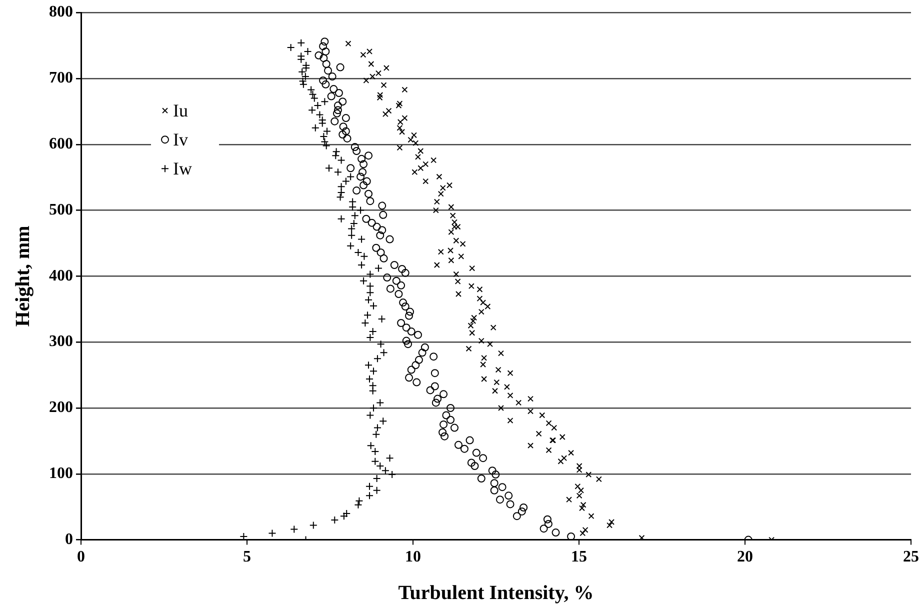 Image resolution: width=922 pixels, height=614 pixels. I want to click on y-tick-label: 700, so click(61, 78).